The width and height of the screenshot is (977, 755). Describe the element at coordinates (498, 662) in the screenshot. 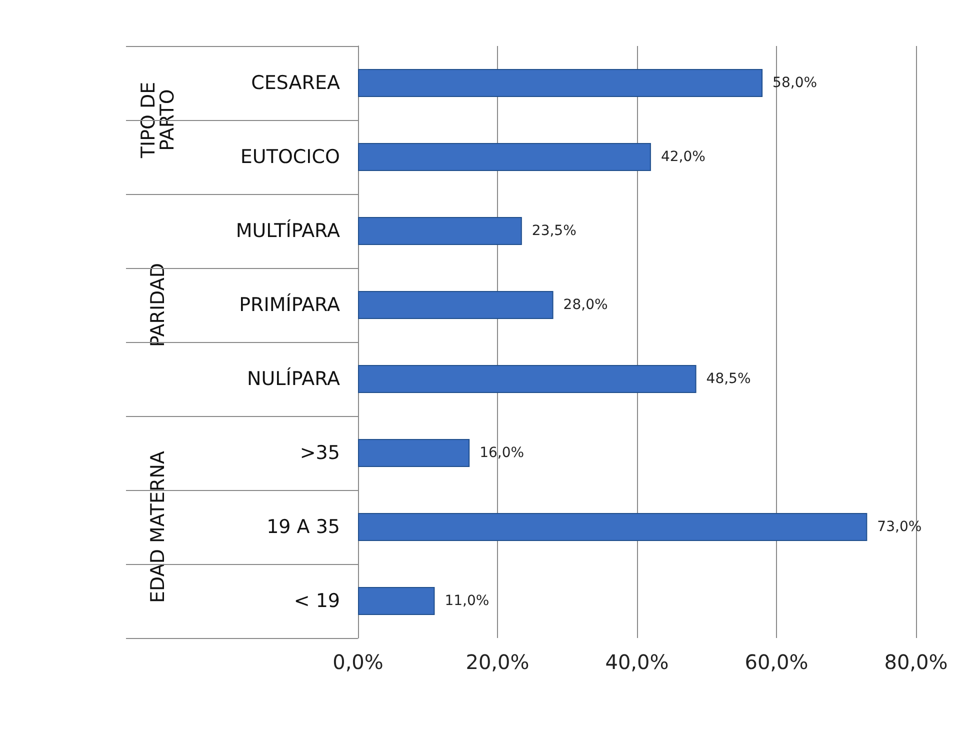

I see `x-tick-label: 20,0%` at that location.